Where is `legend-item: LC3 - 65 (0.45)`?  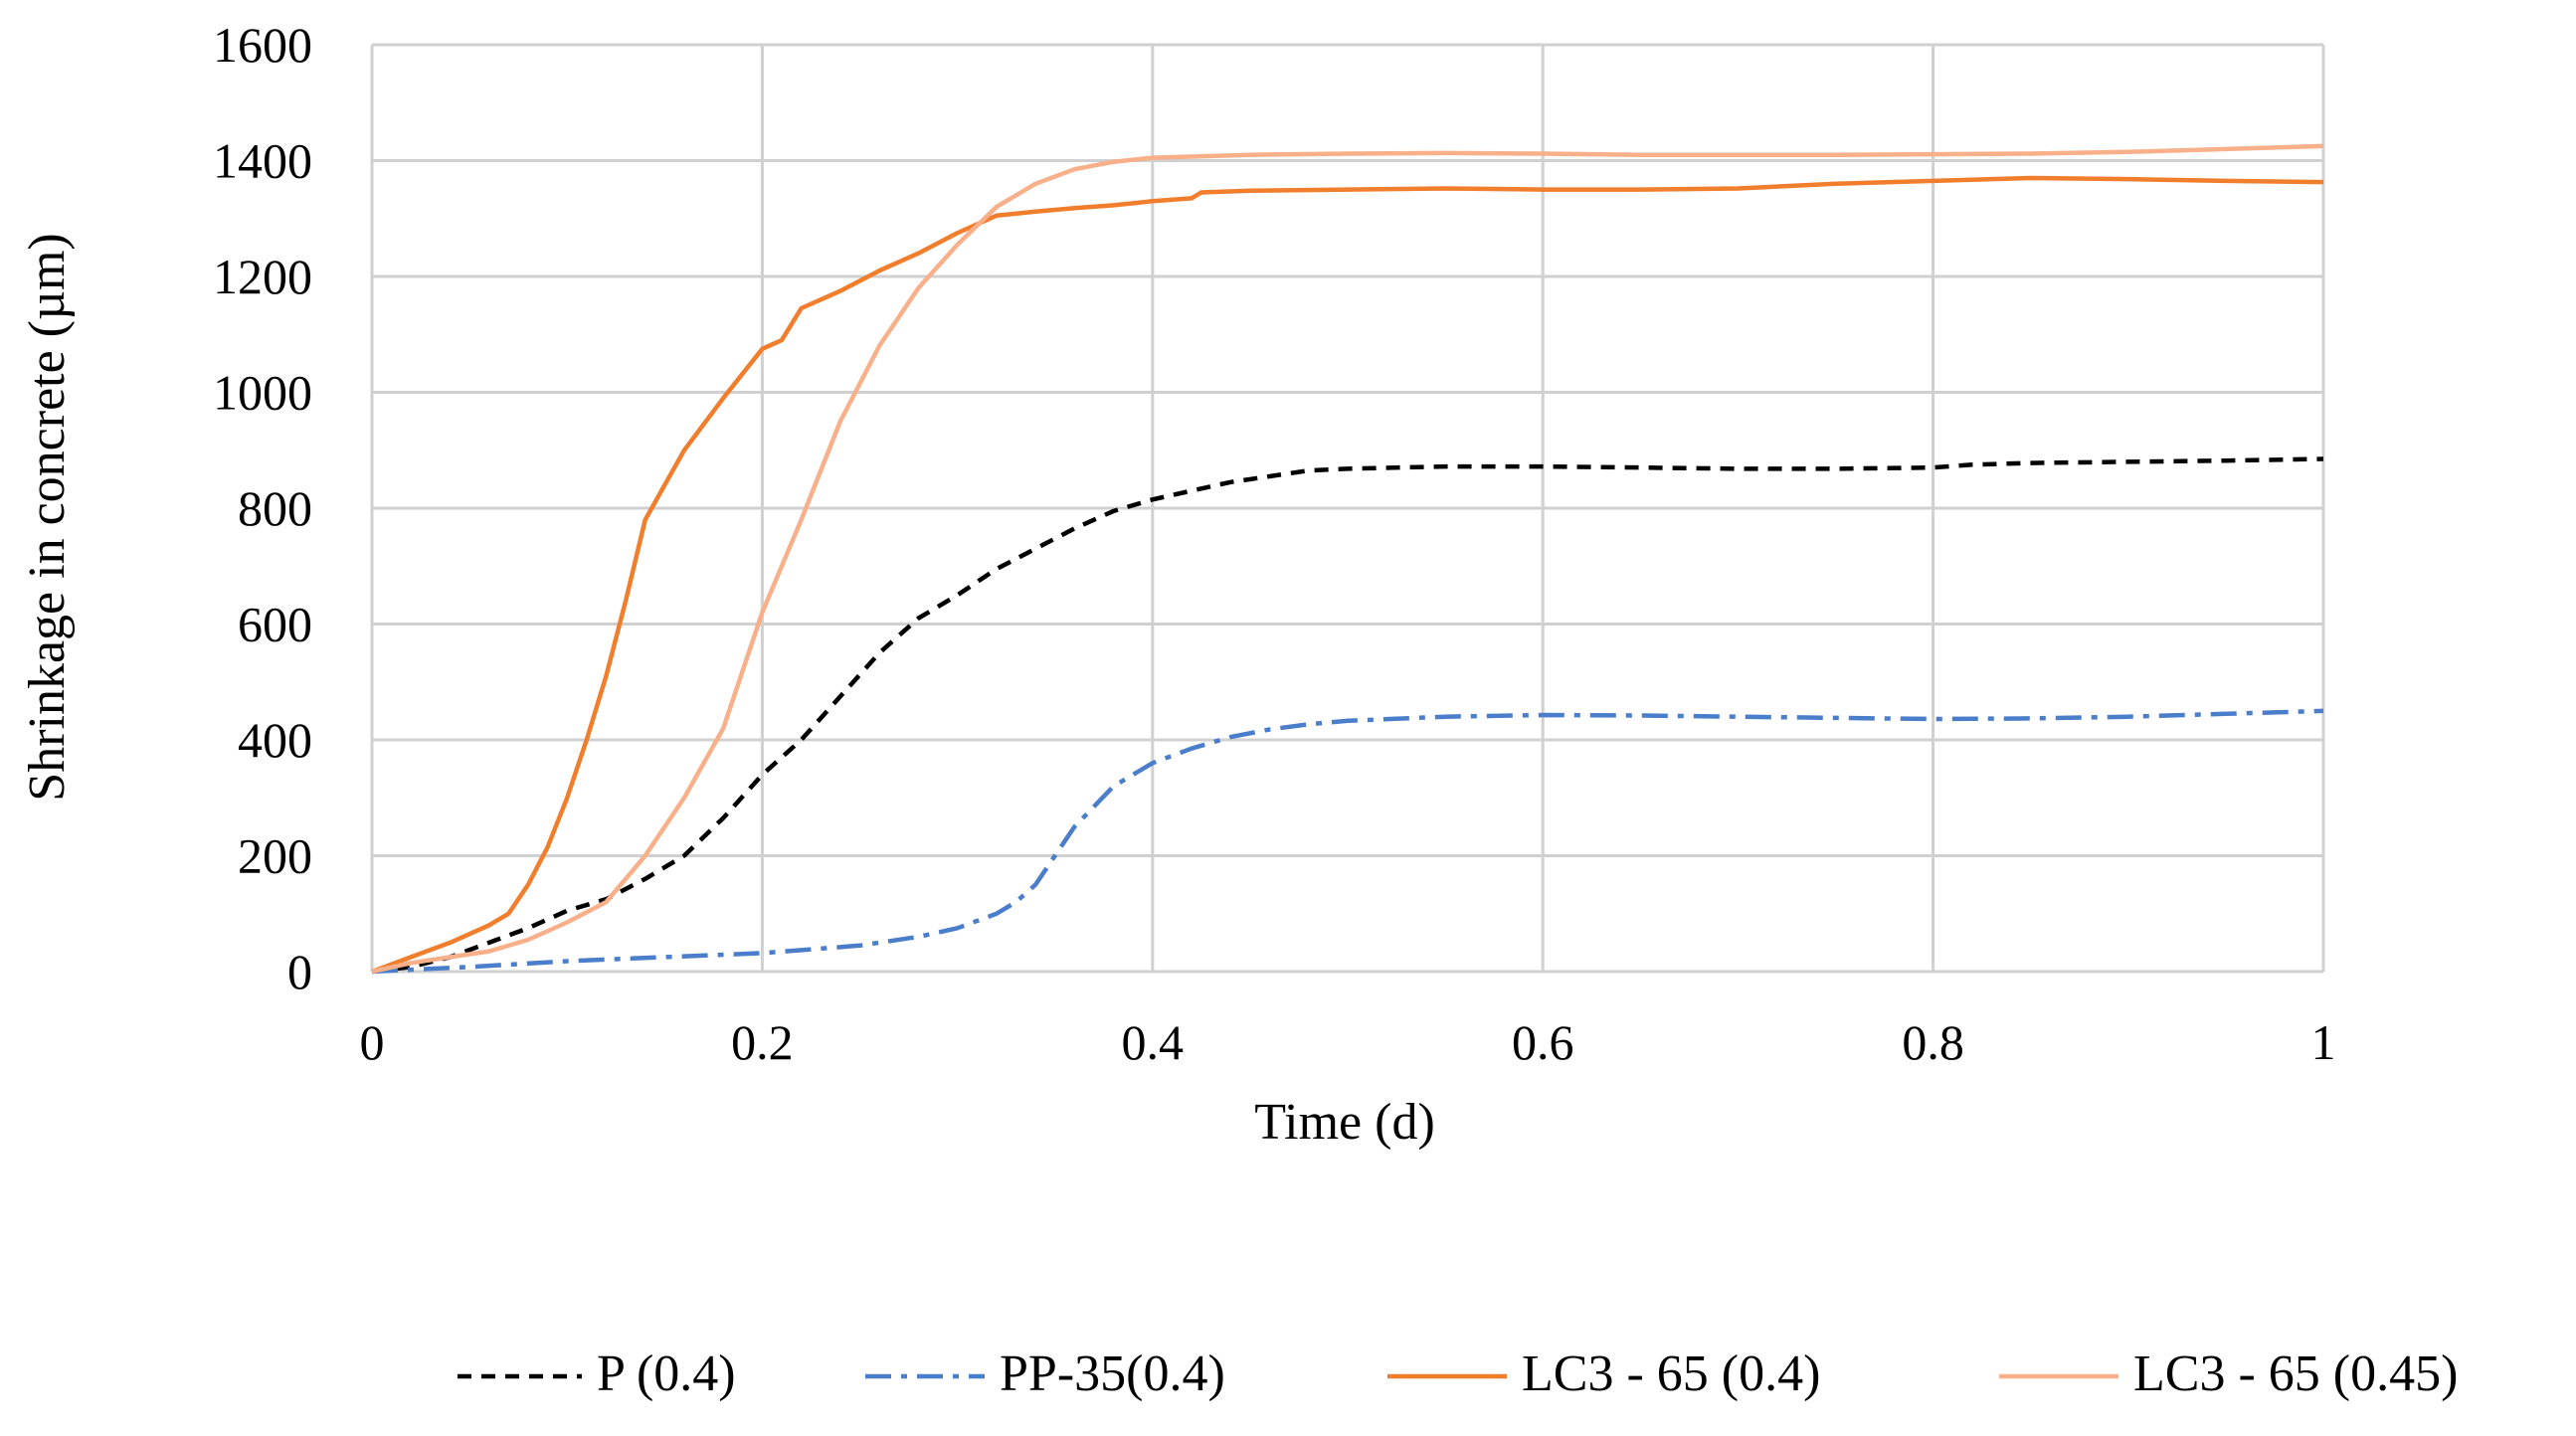
legend-item: LC3 - 65 (0.45) is located at coordinates (2228, 1374).